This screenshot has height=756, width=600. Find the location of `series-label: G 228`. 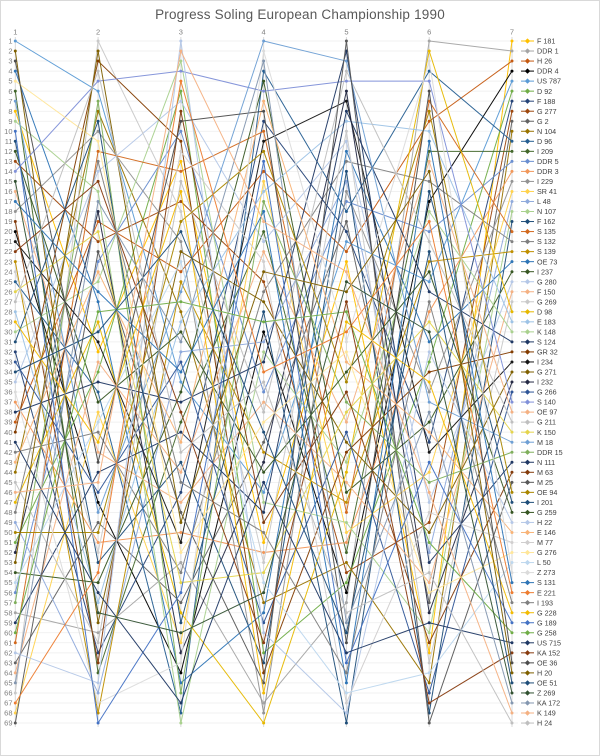

series-label: G 228 is located at coordinates (547, 612).